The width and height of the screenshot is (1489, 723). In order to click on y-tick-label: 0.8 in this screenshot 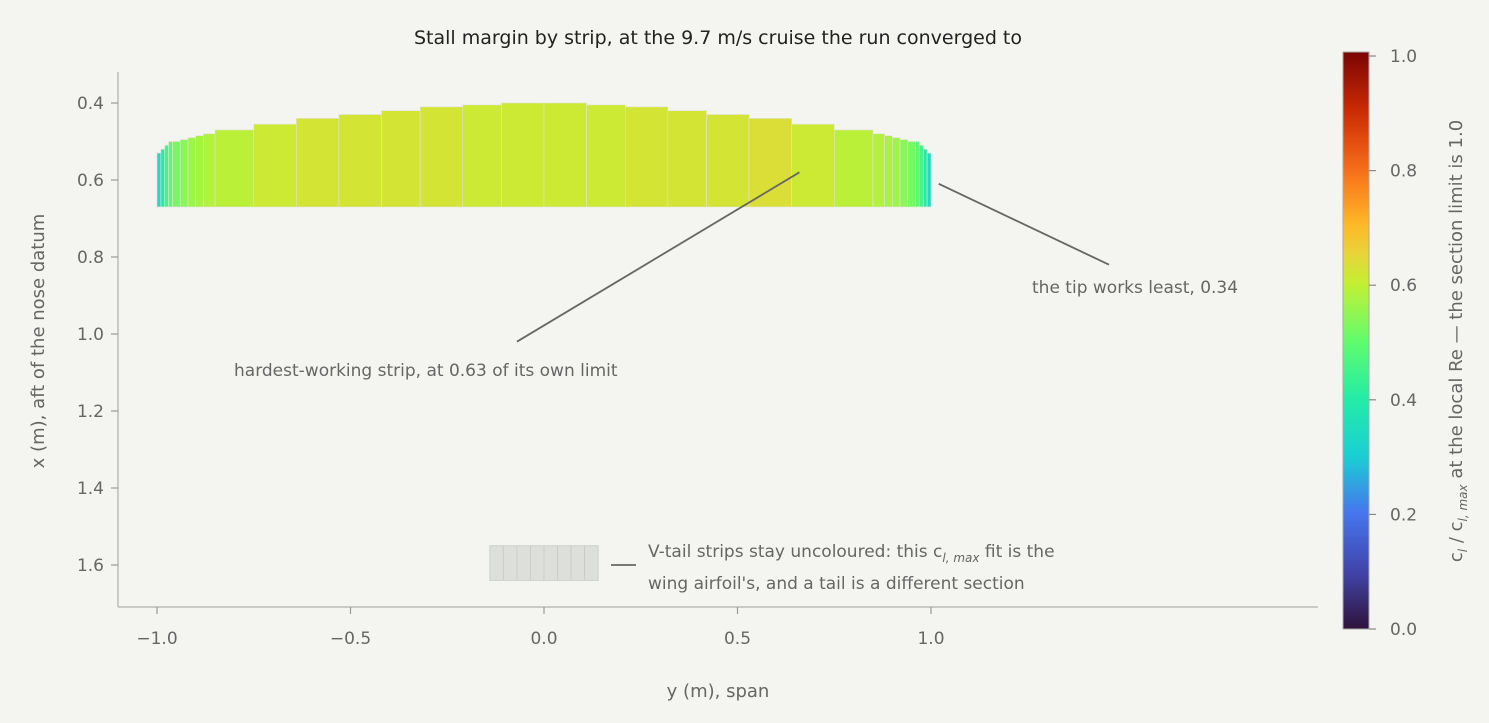, I will do `click(90, 258)`.